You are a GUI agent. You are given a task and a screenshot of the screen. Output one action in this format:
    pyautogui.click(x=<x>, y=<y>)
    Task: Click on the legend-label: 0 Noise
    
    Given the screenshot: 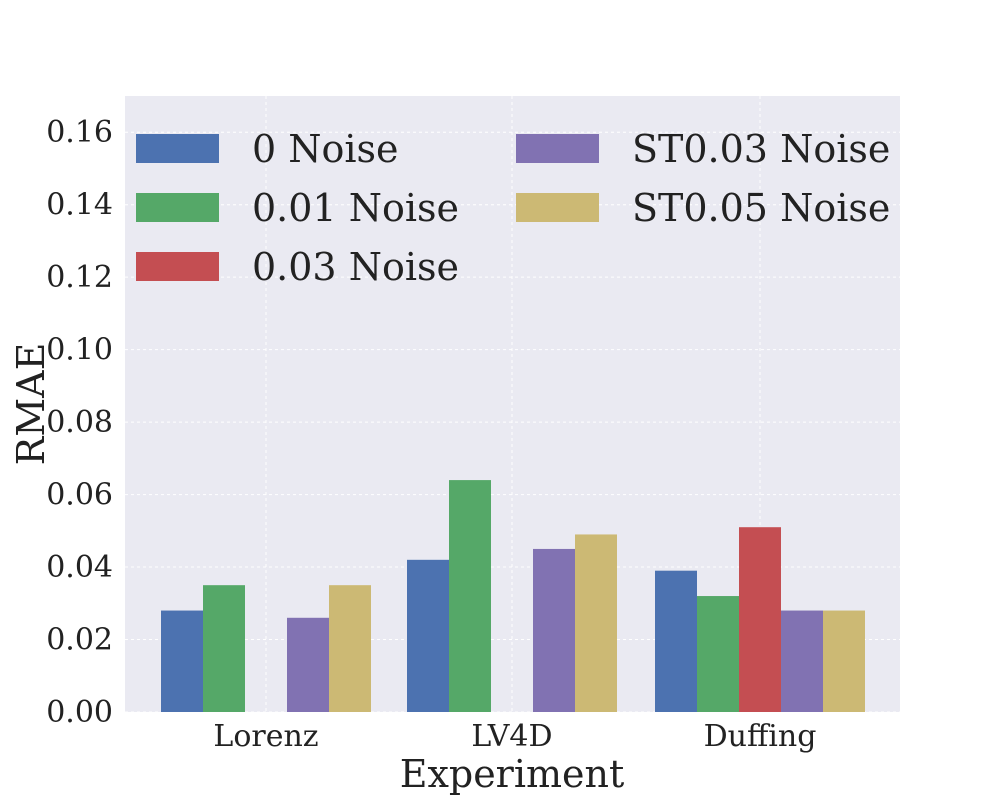 What is the action you would take?
    pyautogui.click(x=325, y=149)
    